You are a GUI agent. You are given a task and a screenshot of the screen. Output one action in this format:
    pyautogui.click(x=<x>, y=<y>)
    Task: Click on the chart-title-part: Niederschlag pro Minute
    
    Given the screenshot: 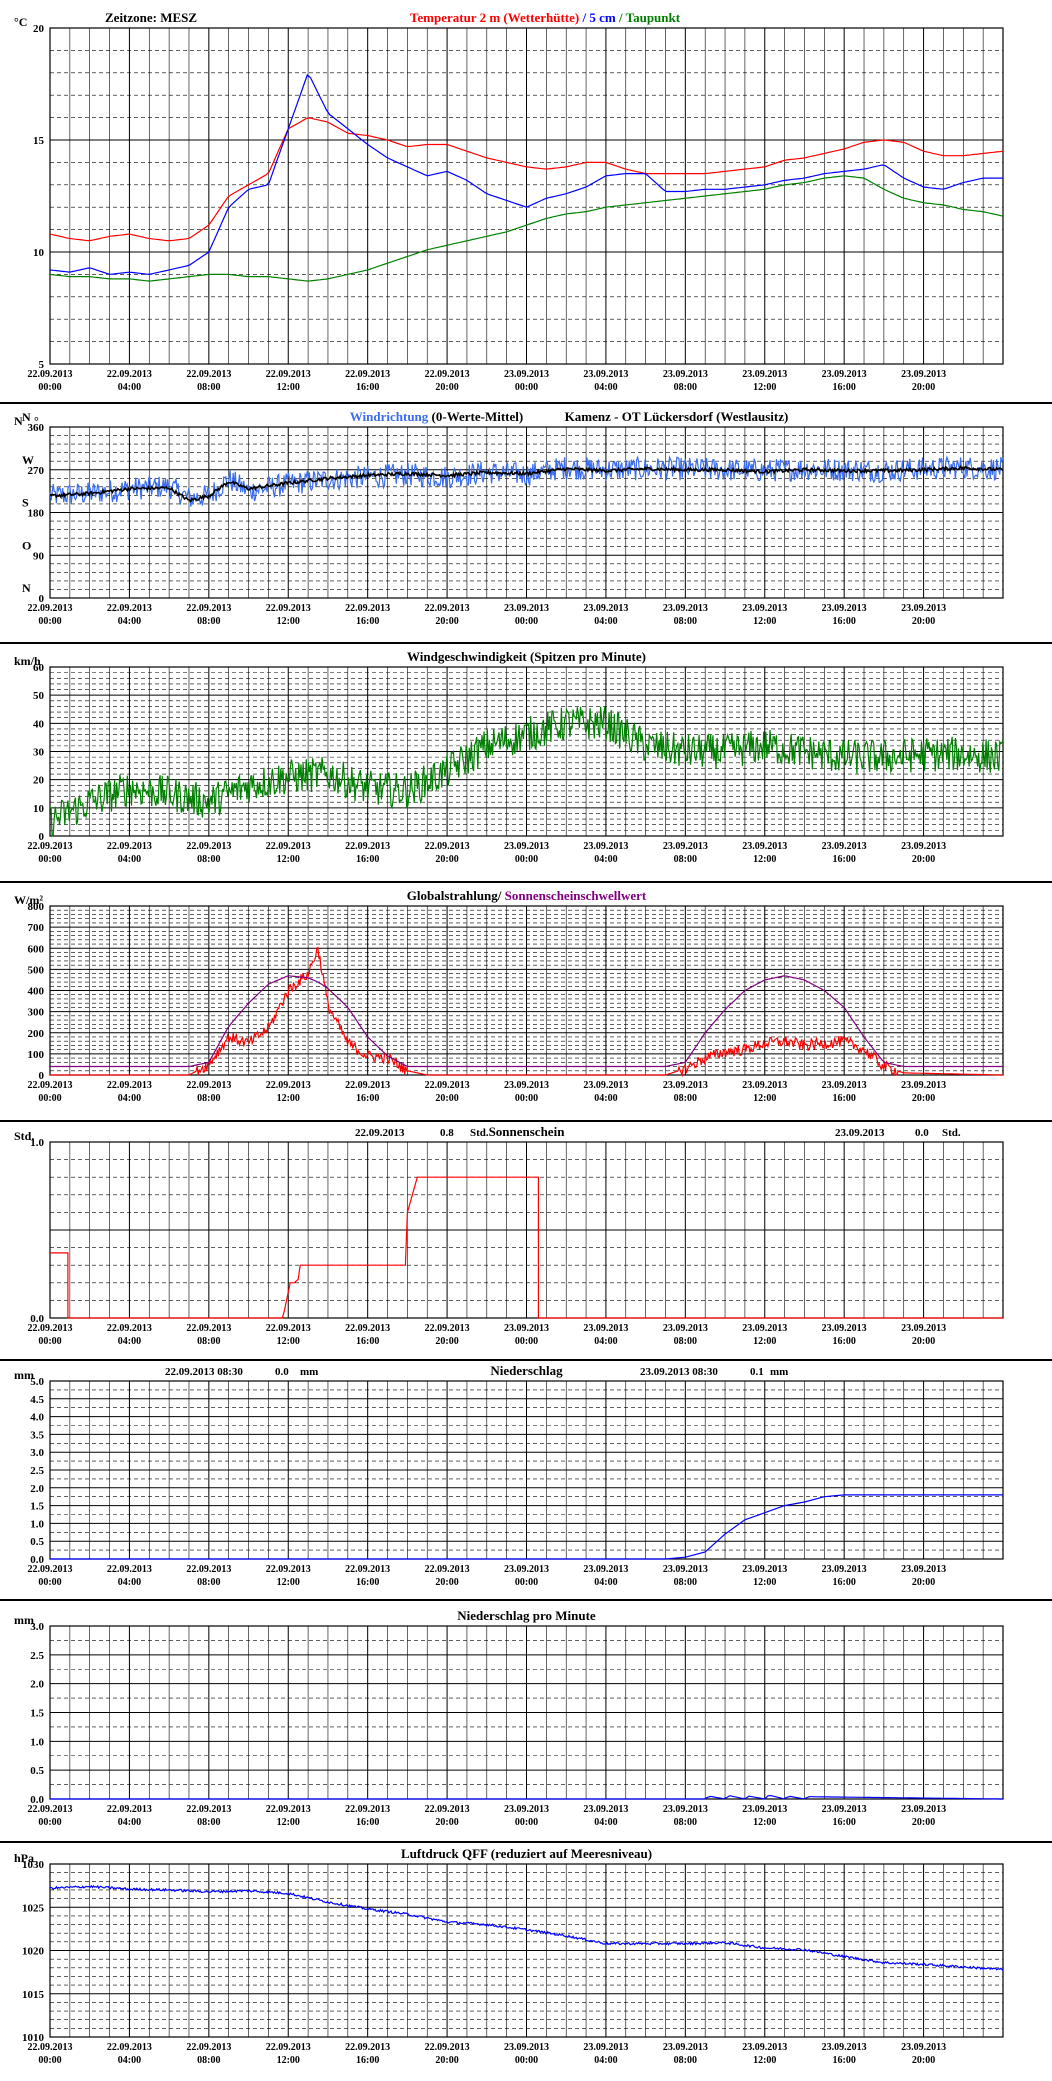 What is the action you would take?
    pyautogui.click(x=526, y=1615)
    